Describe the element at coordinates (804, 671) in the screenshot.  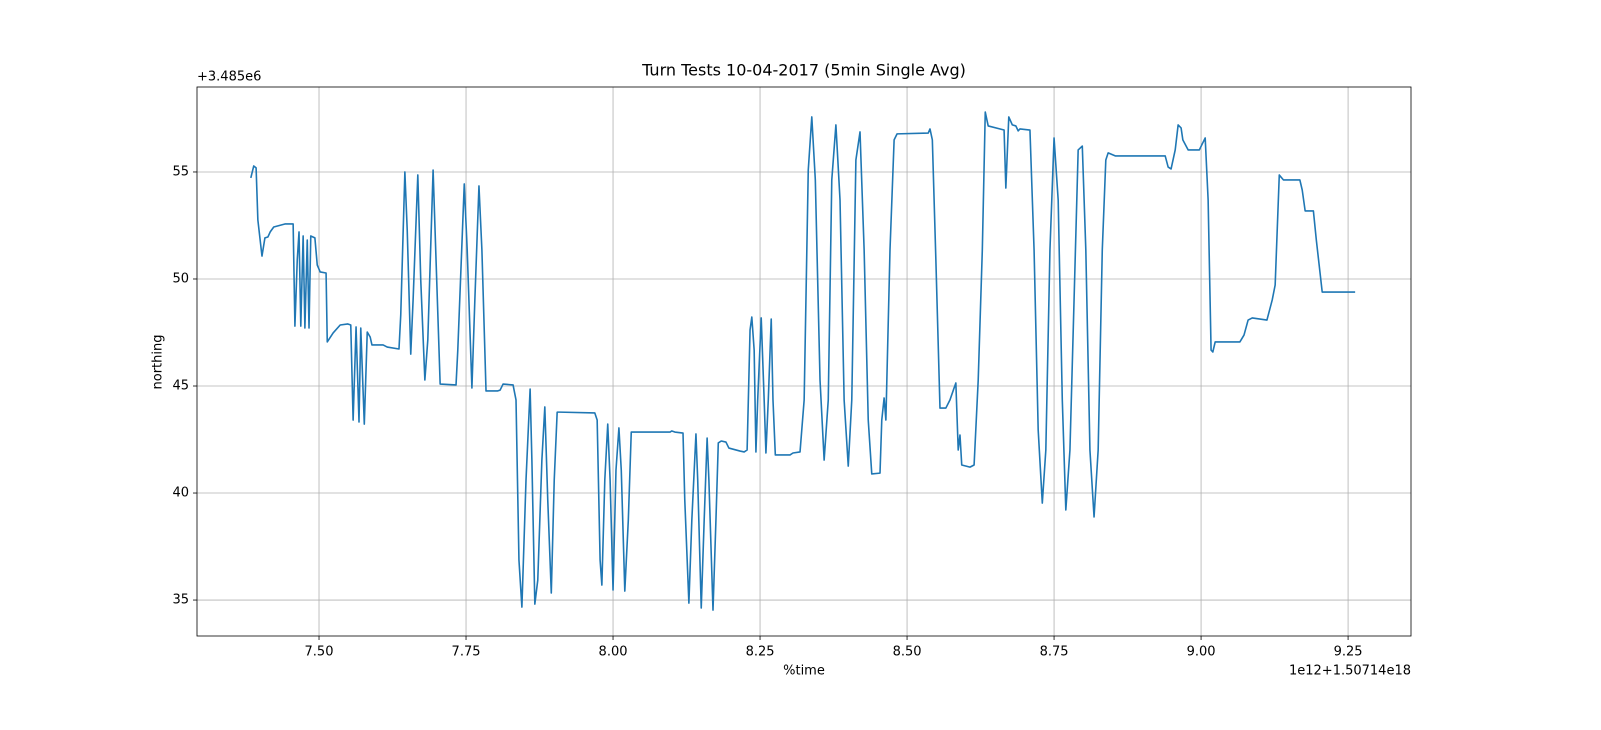
I see `x-axis-label: %time` at that location.